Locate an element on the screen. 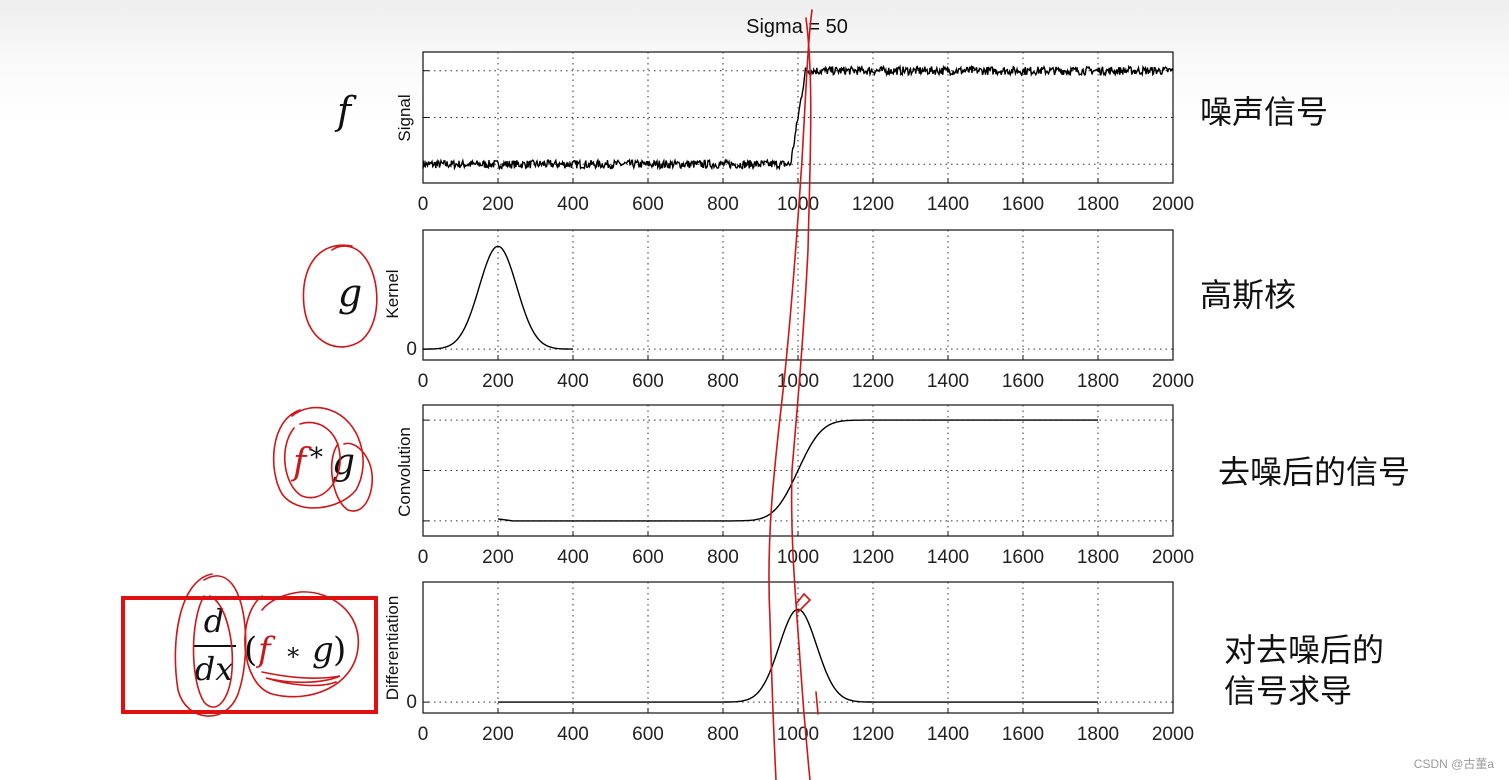 Image resolution: width=1509 pixels, height=780 pixels. circle-around-fraction-inner is located at coordinates (213, 651).